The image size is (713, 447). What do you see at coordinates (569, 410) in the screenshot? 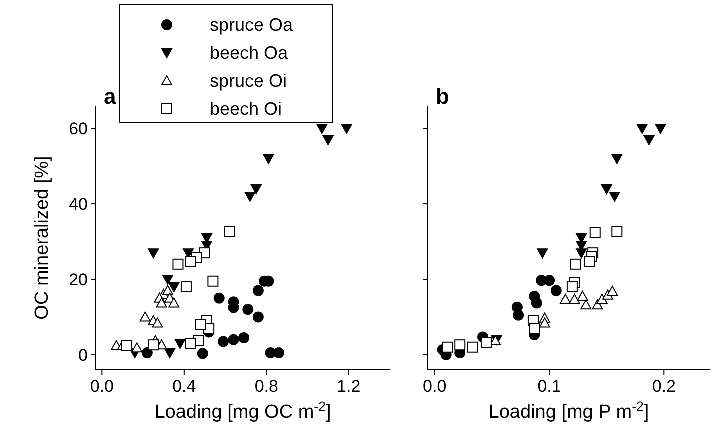
I see `x-axis-title: Loading [mg P m$^{-2}$]` at bounding box center [569, 410].